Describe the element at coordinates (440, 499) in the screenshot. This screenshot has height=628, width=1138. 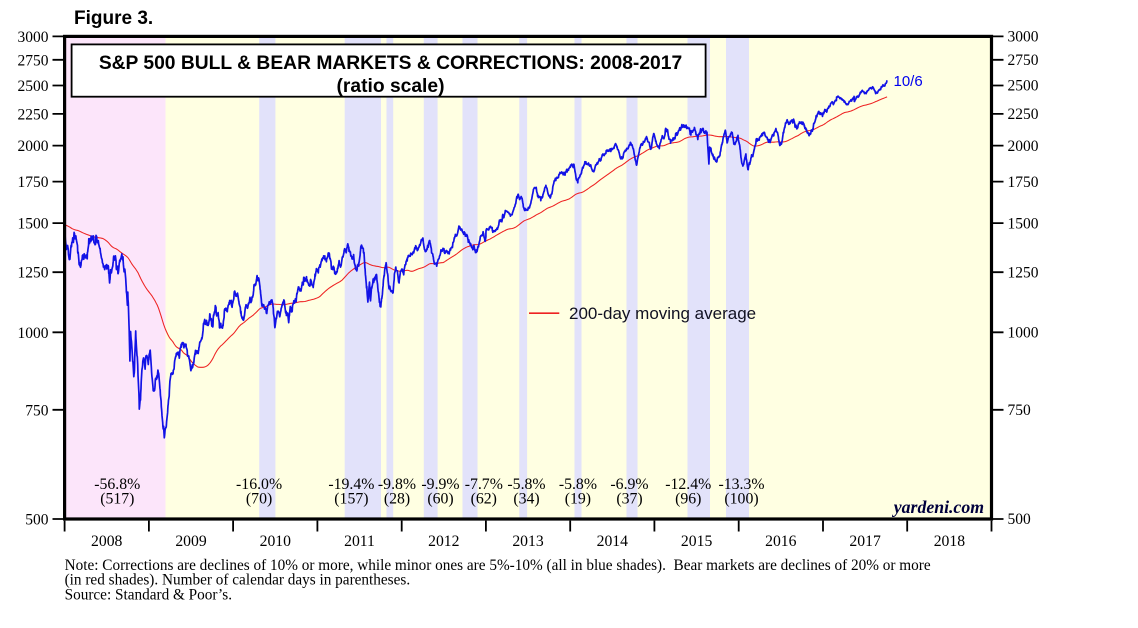
I see `svg-text: (60)` at that location.